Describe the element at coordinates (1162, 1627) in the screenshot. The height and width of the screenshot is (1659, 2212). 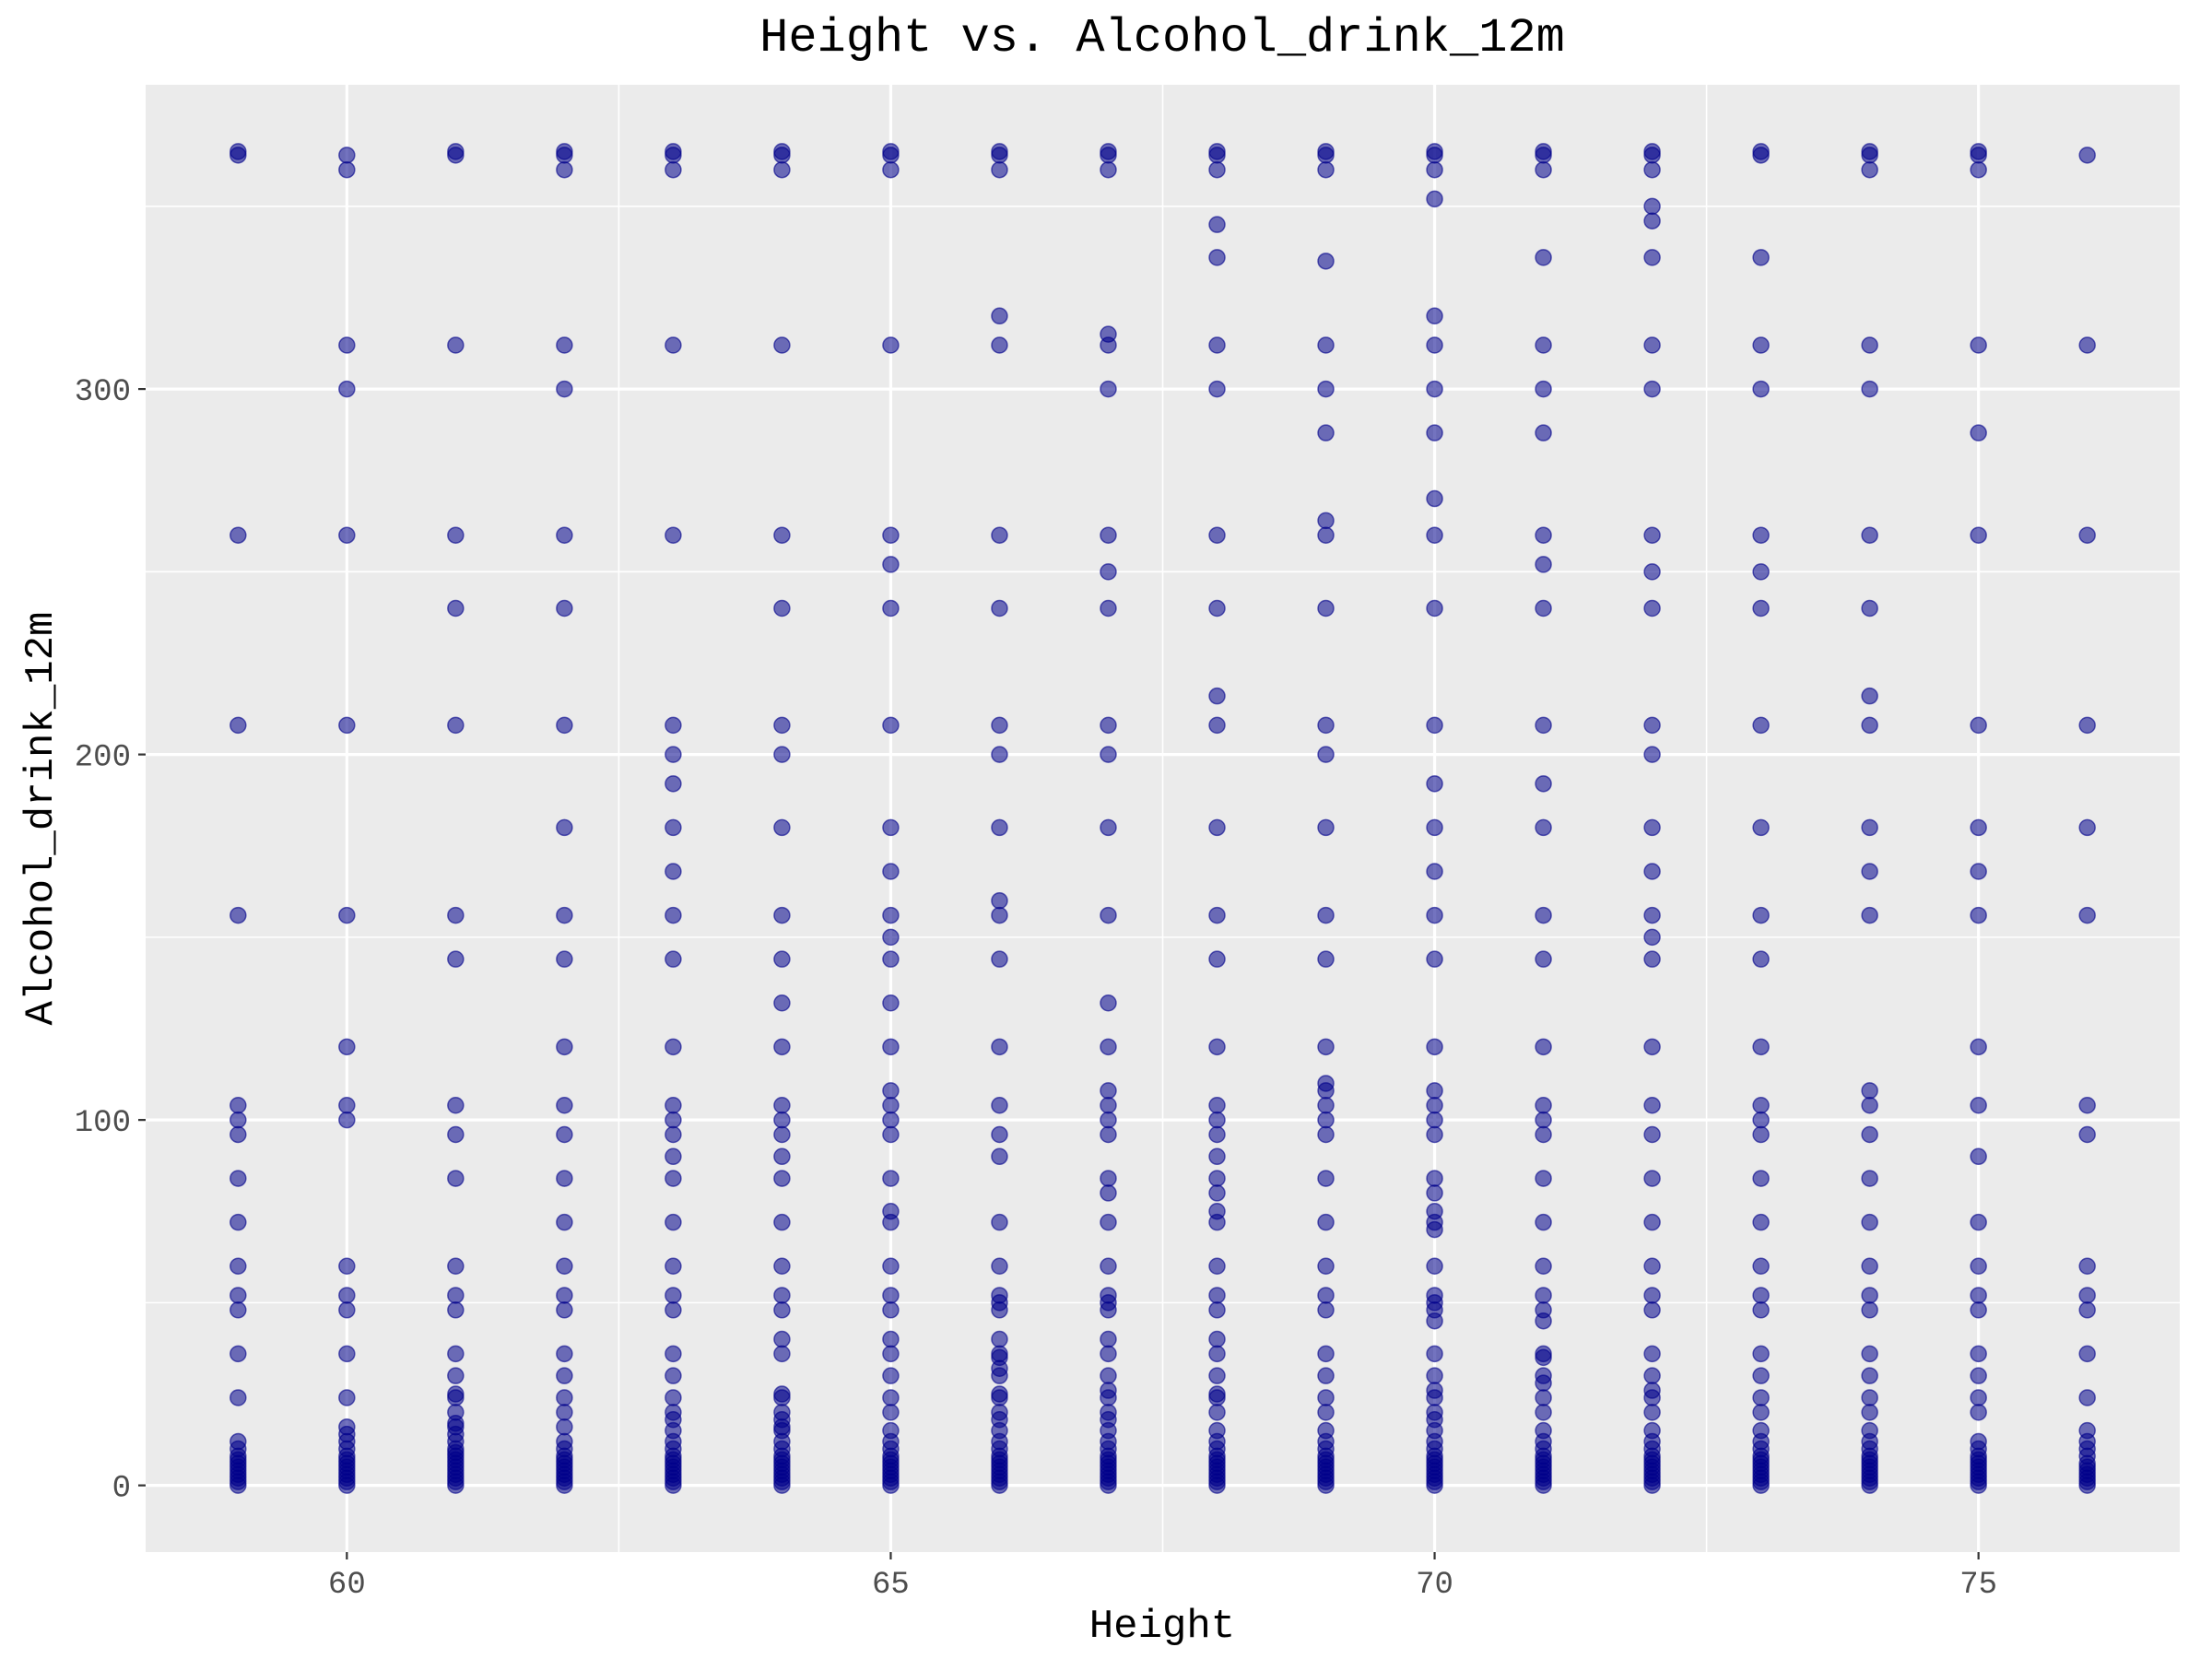
I see `x-axis-title: Height` at that location.